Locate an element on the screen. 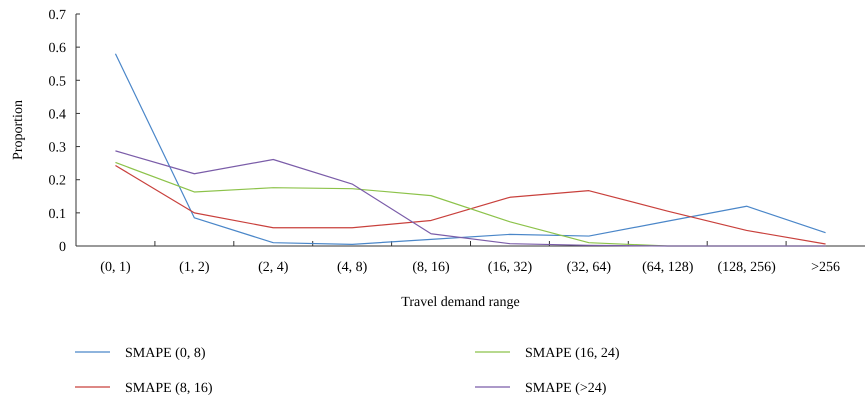 The image size is (865, 400). y-tick-label: 0.4 is located at coordinates (57, 114).